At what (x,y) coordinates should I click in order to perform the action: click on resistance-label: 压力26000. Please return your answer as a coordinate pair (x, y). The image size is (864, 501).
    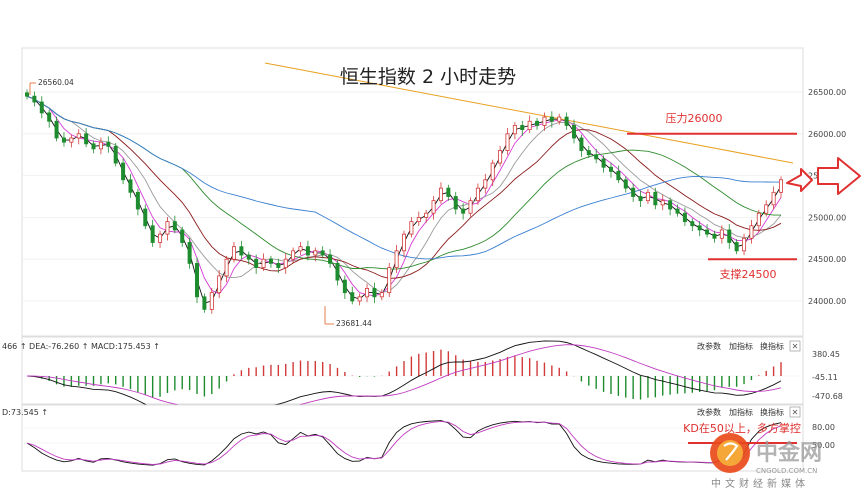
    Looking at the image, I should click on (694, 118).